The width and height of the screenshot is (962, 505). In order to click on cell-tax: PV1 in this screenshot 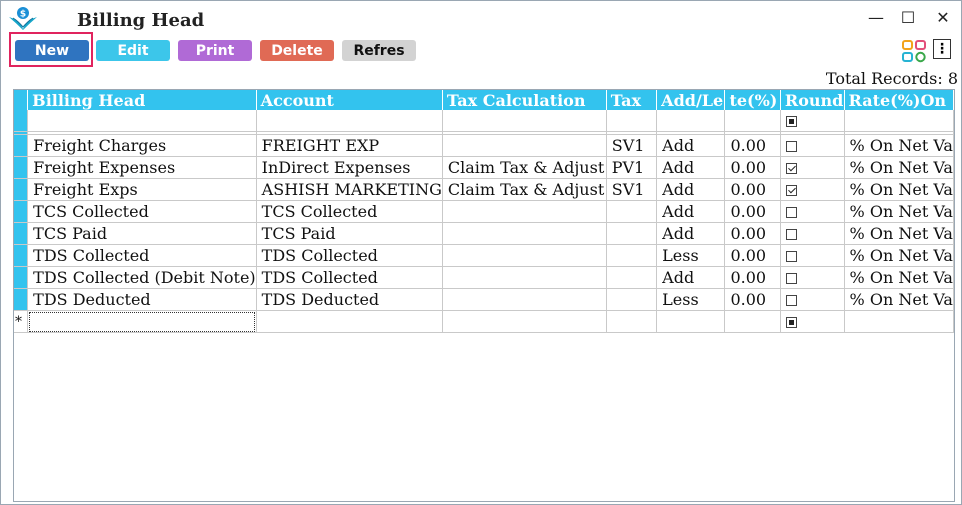, I will do `click(632, 167)`.